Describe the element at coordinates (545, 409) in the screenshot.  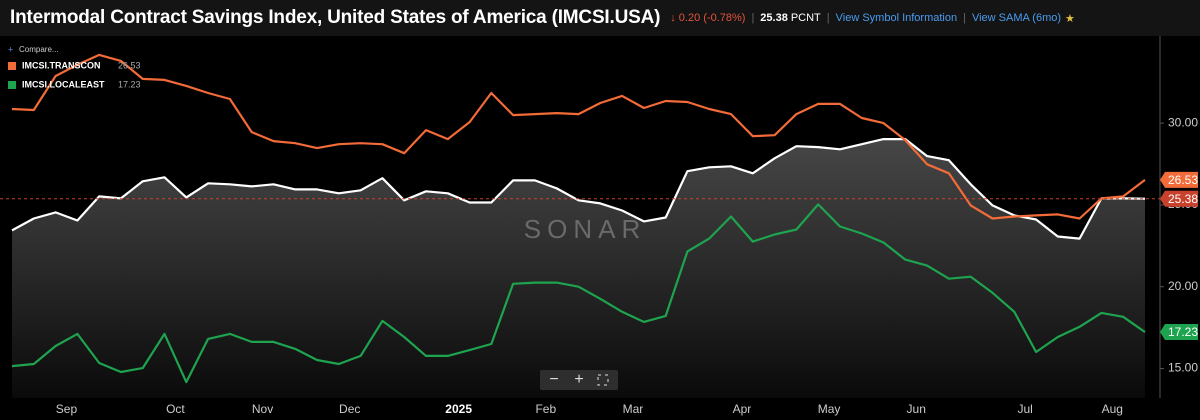
I see `x-tick-label: Feb` at that location.